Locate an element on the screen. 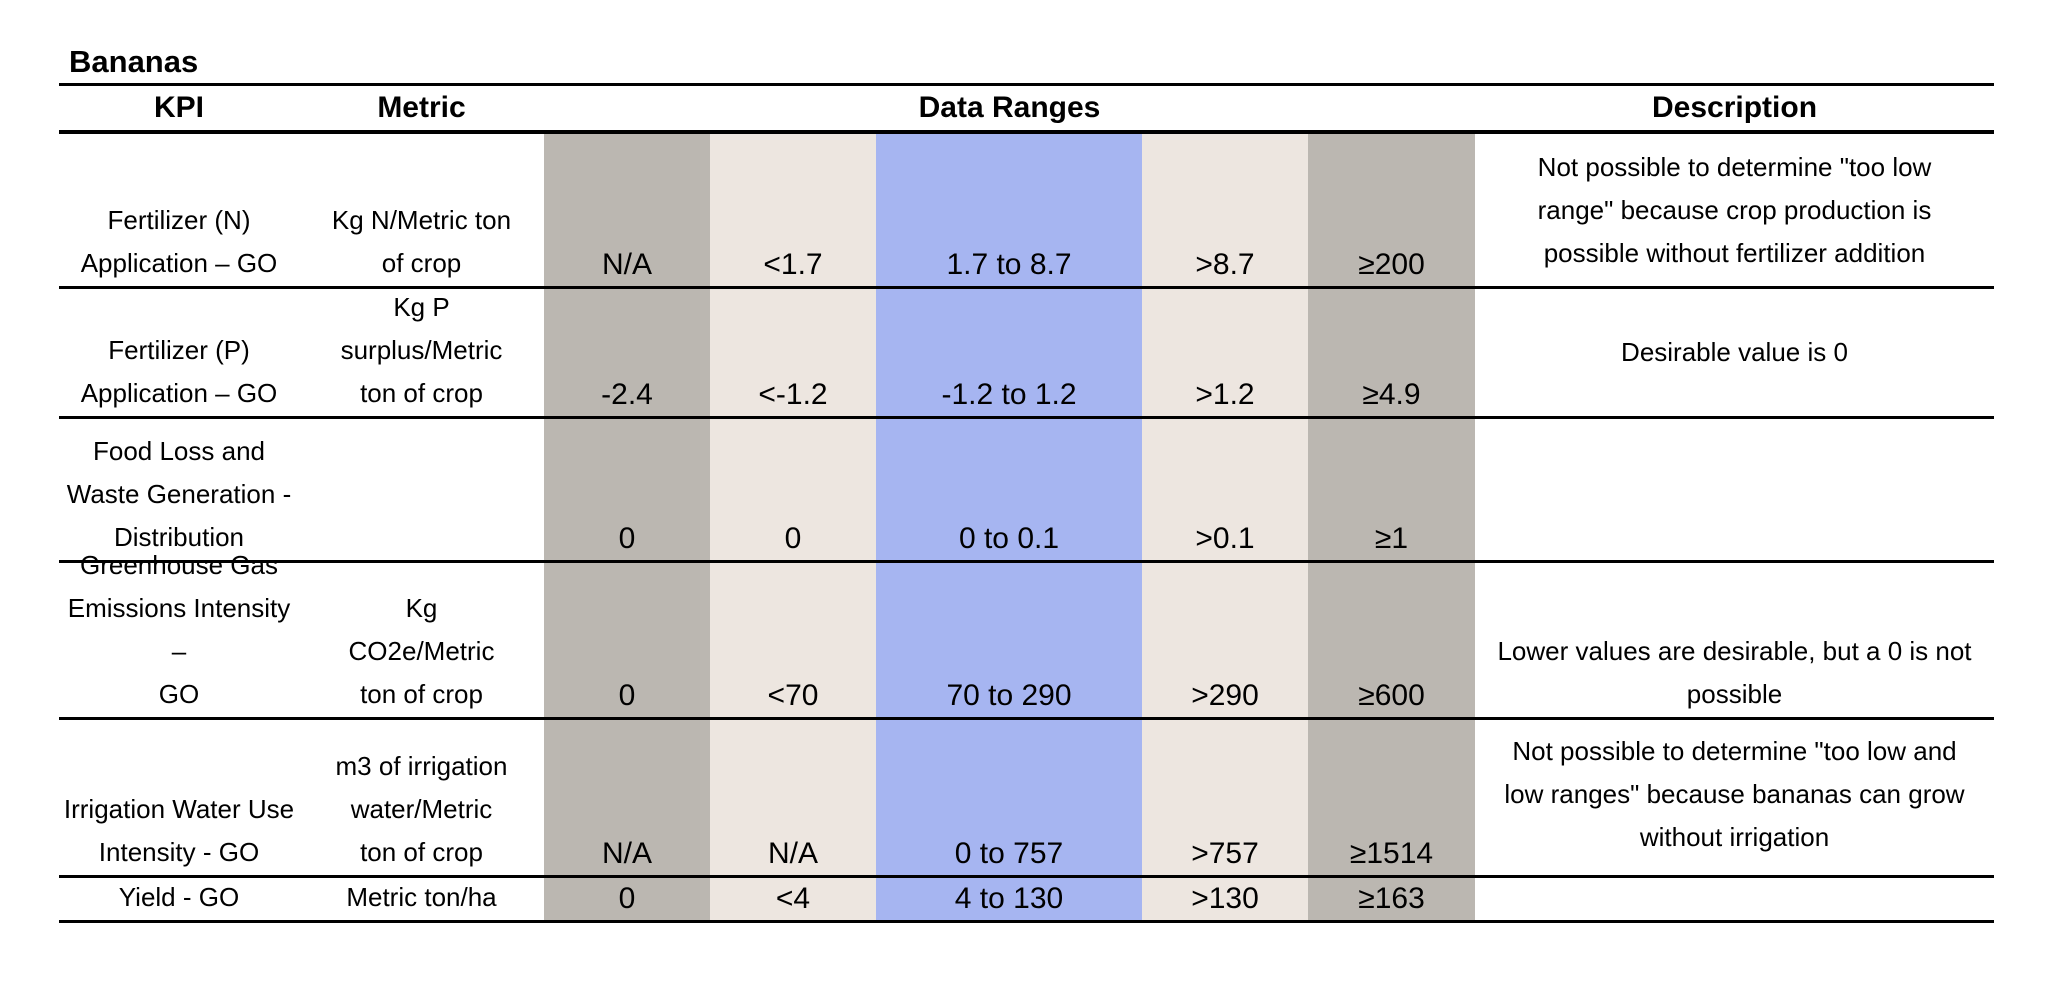  range-value: >290 is located at coordinates (1225, 695).